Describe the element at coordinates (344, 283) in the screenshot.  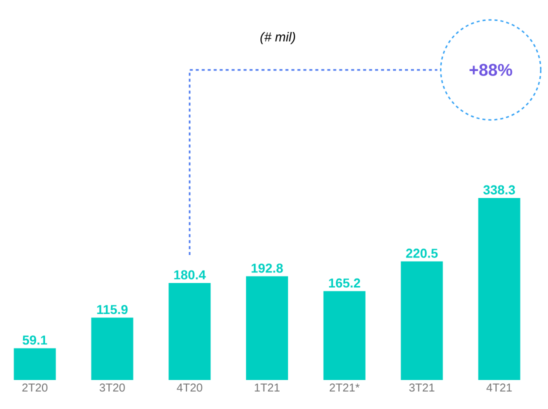
I see `data-label: 165.2` at that location.